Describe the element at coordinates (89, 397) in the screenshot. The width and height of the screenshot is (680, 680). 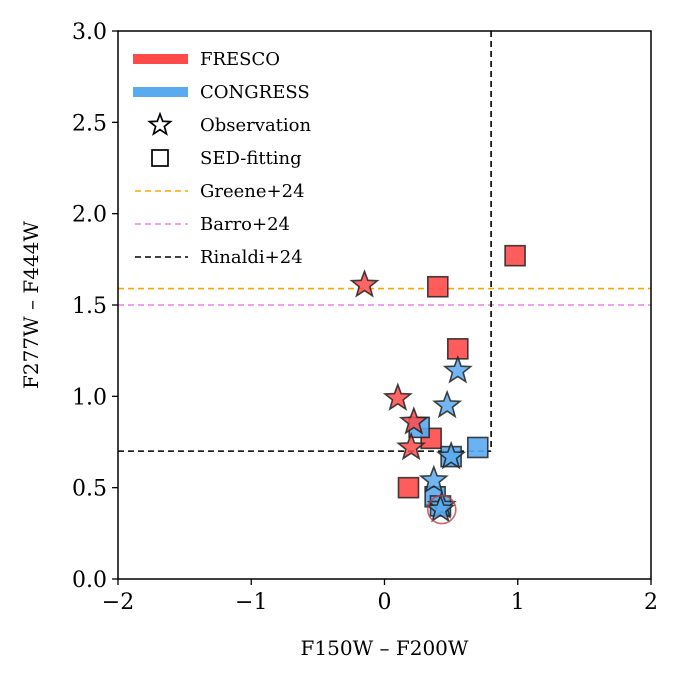
I see `y-tick-label: 1.0` at that location.